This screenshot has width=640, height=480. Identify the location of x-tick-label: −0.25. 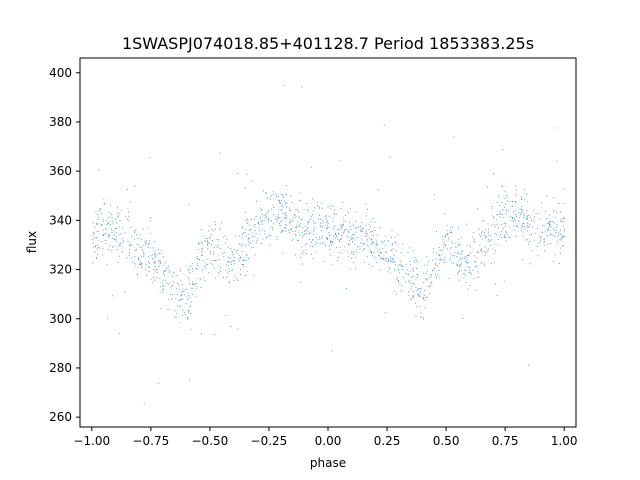
(269, 441).